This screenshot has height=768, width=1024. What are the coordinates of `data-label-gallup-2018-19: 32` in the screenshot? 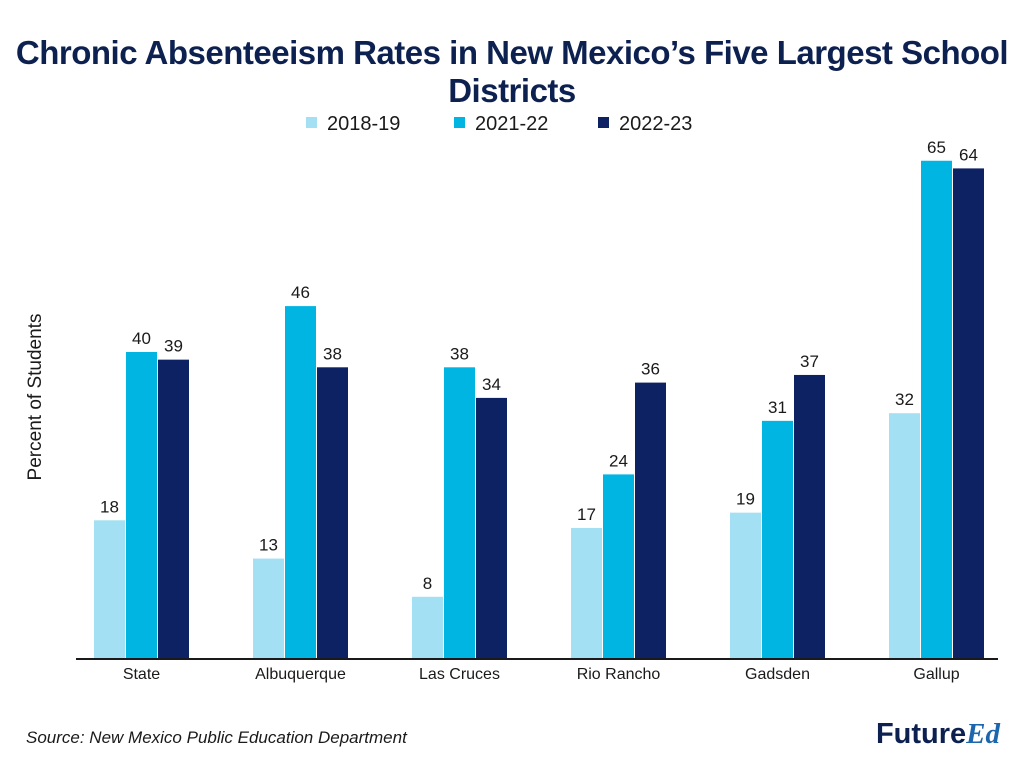 It's located at (904, 399).